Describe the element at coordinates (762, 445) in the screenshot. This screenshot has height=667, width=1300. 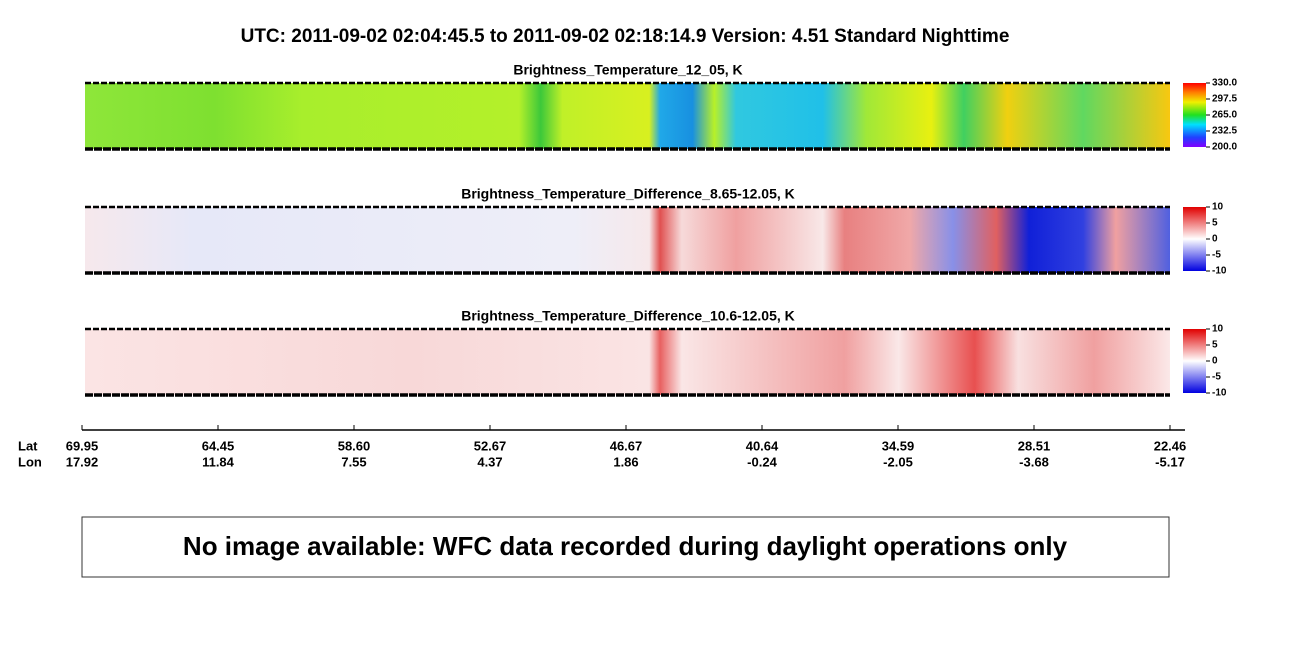
I see `lat-tick-label: 40.64` at that location.